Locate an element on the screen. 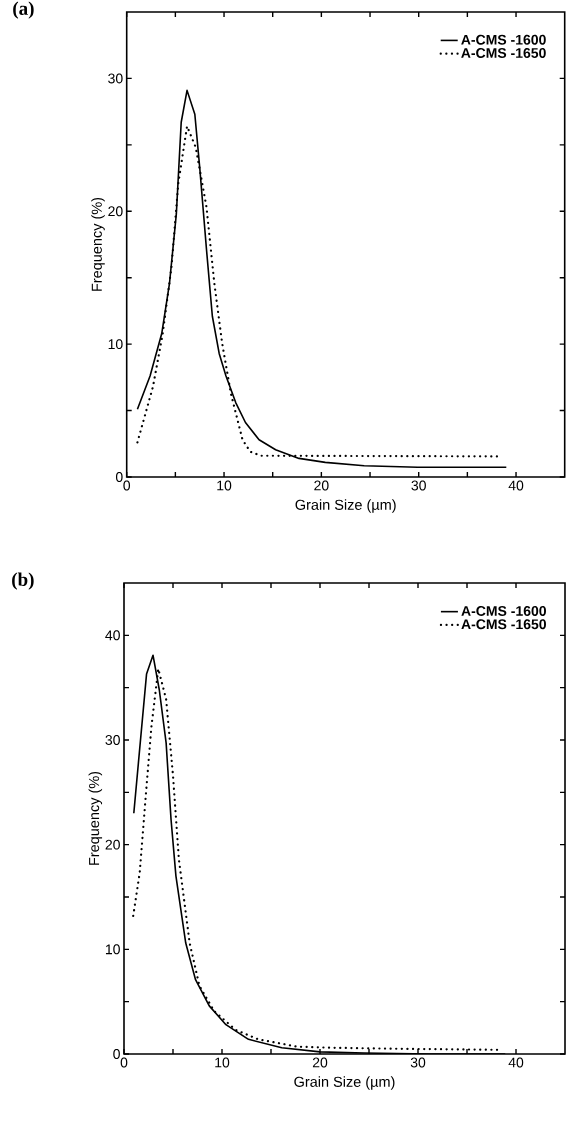 This screenshot has width=567, height=1125. chart-title: (b) is located at coordinates (23, 581).